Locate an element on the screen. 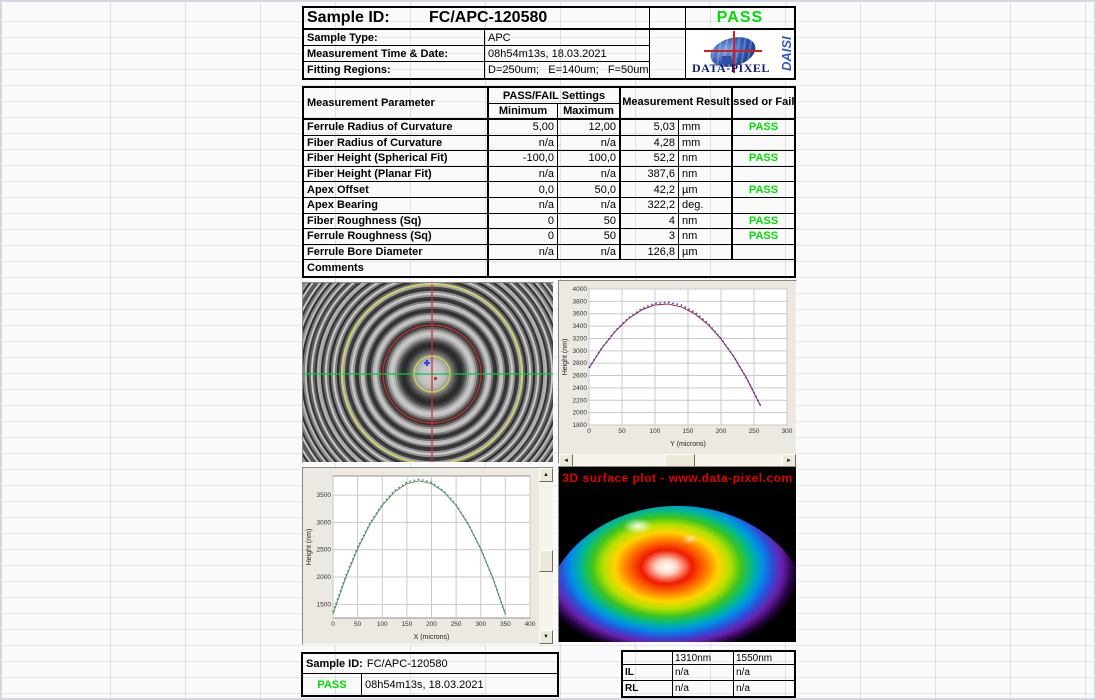 The image size is (1096, 700). svg-text: 3000 is located at coordinates (324, 522).